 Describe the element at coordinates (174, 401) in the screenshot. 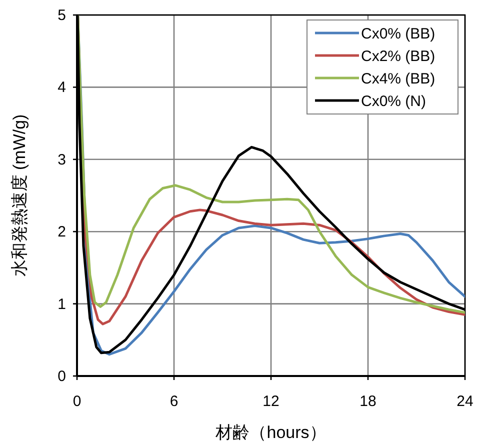

I see `x-tick-label: 6` at that location.